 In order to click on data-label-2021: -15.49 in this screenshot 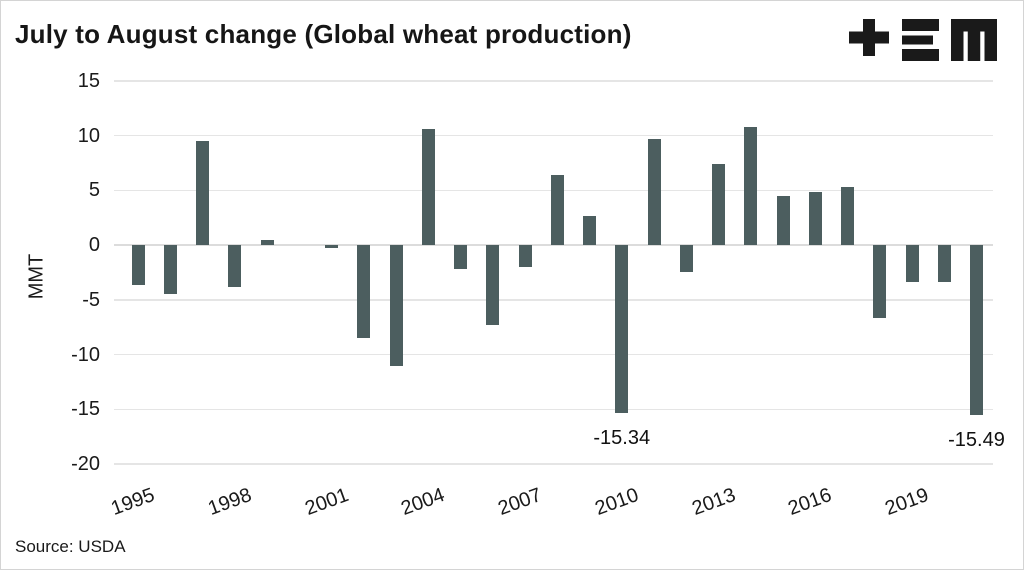, I will do `click(976, 439)`.